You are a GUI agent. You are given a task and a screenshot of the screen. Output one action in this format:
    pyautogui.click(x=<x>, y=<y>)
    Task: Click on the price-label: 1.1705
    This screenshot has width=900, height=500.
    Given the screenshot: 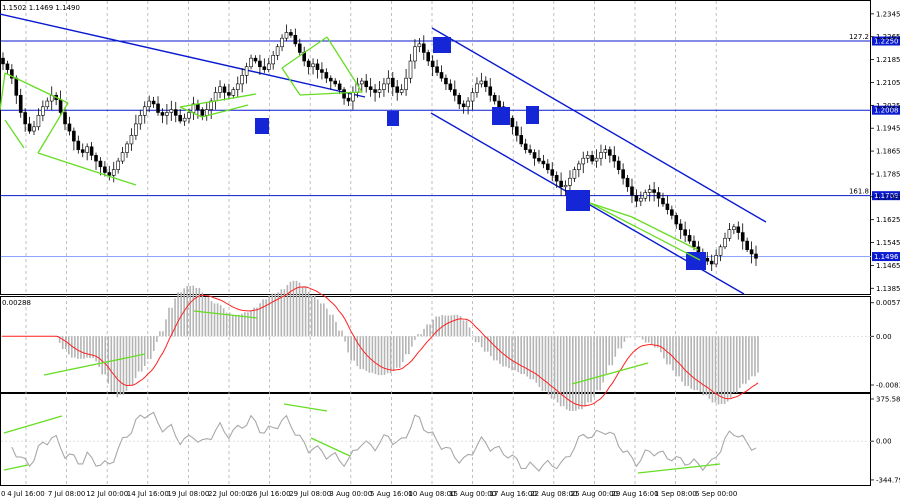 What is the action you would take?
    pyautogui.click(x=888, y=197)
    